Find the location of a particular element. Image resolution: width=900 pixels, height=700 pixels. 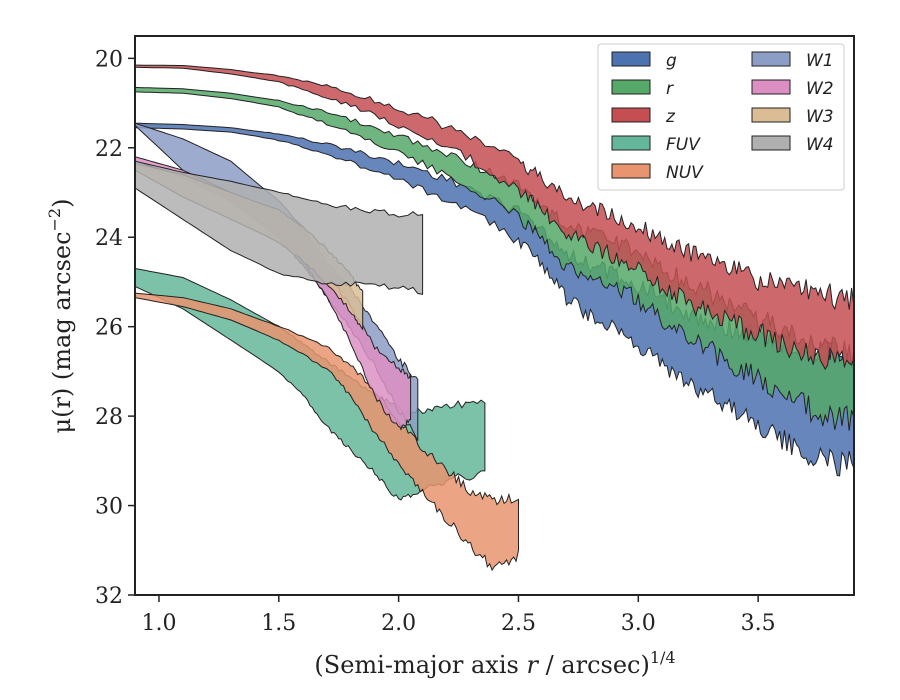

y-tick-label: 22 is located at coordinates (109, 149).